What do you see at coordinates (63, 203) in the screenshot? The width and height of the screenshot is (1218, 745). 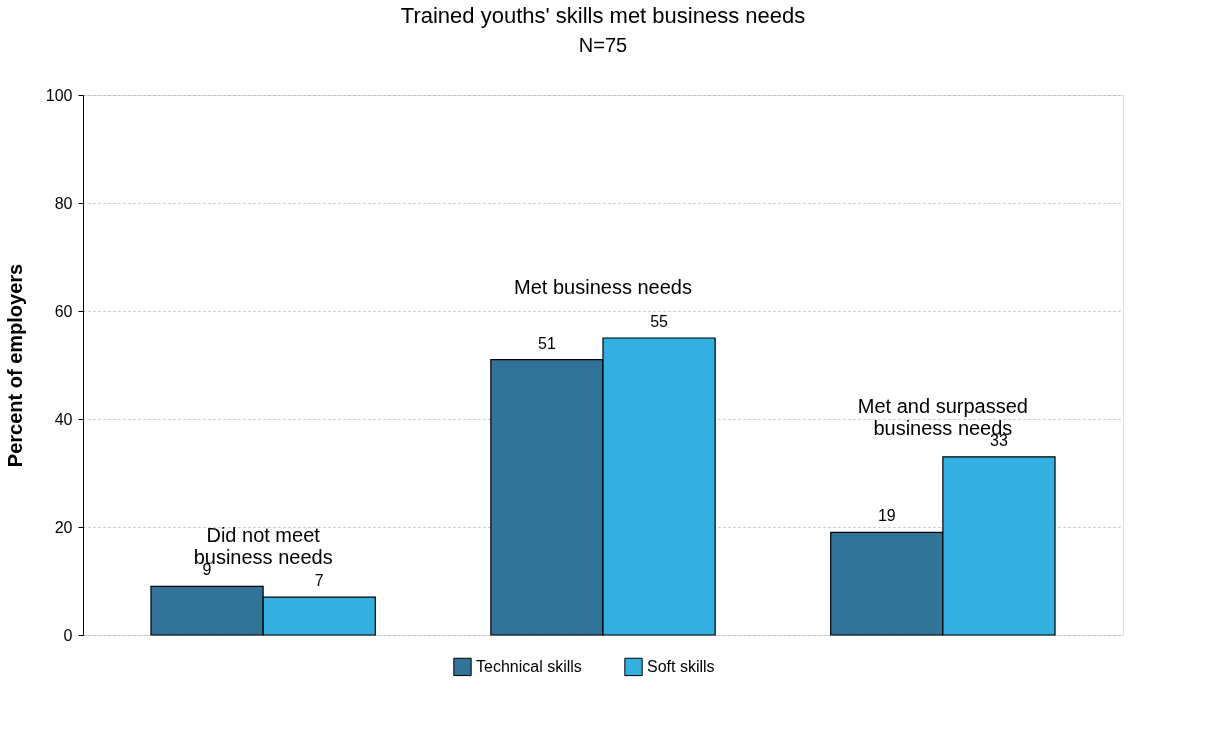 I see `y-tick-label: 80` at bounding box center [63, 203].